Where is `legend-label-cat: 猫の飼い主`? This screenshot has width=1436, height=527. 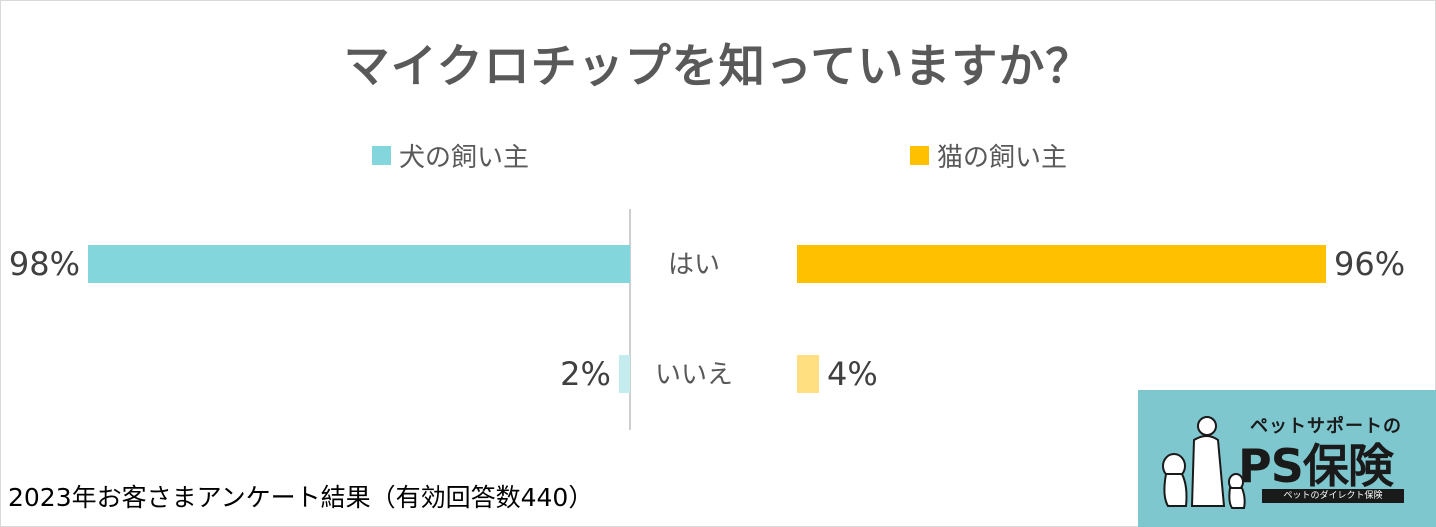
legend-label-cat: 猫の飼い主 is located at coordinates (1002, 158).